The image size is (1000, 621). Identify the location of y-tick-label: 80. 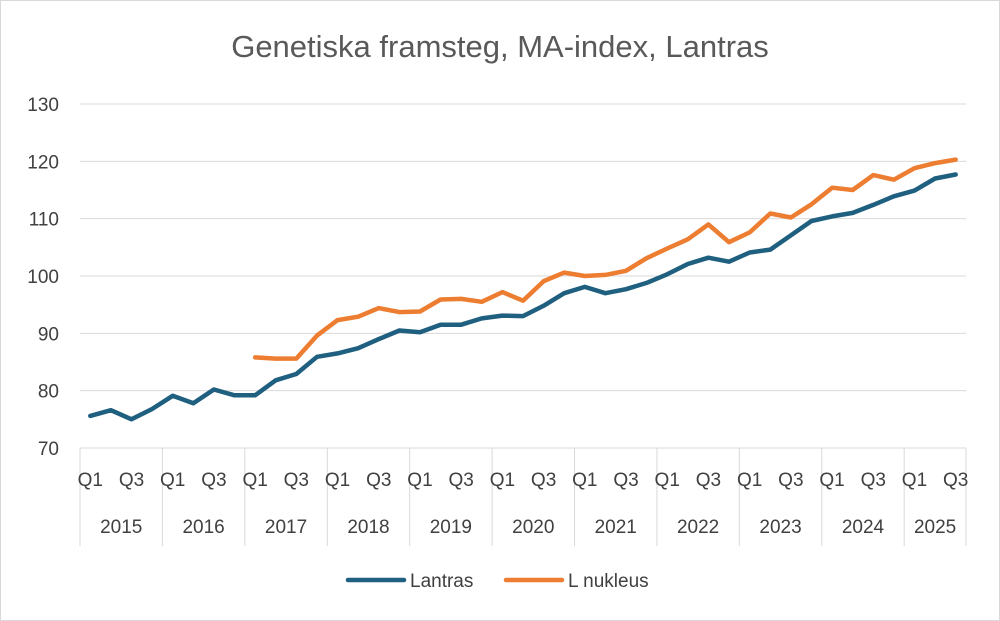
(48, 392).